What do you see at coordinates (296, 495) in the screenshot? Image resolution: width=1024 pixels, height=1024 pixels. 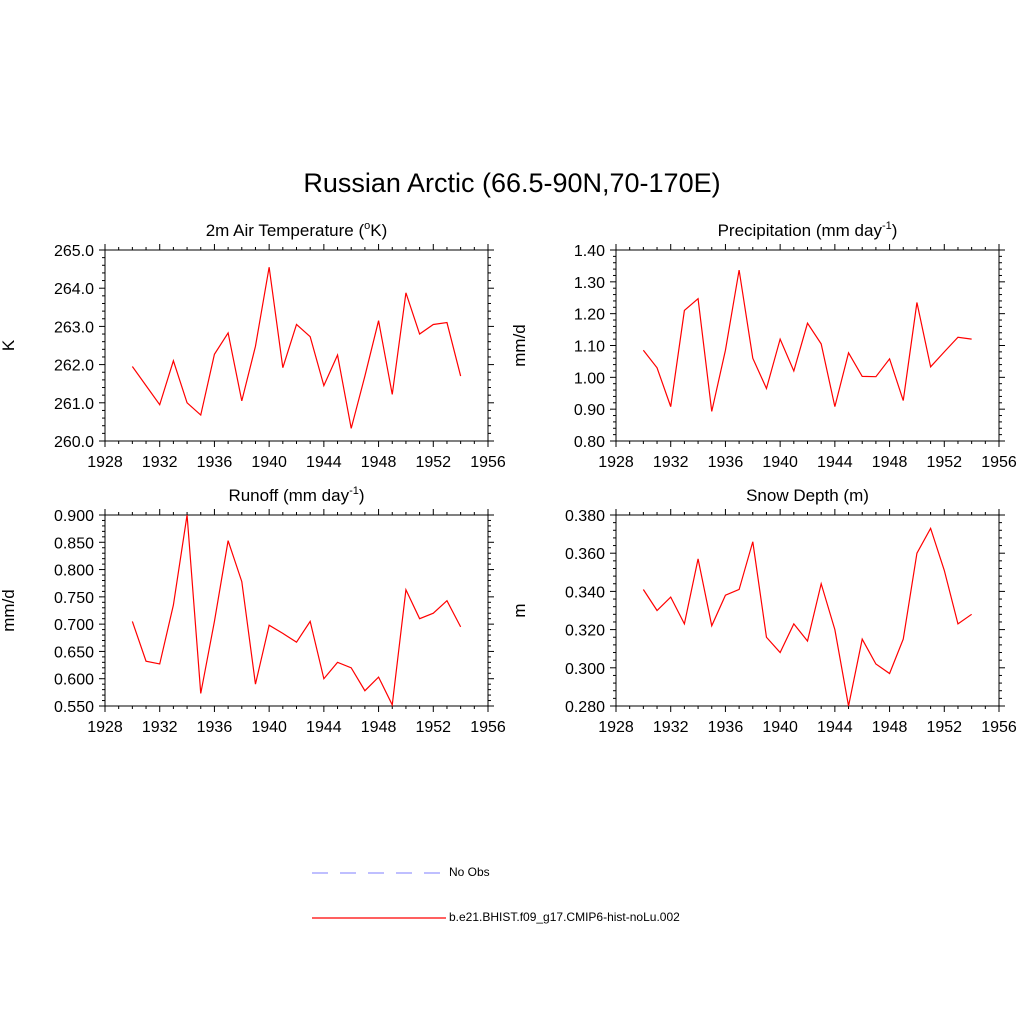 I see `panel-3-title: Runoff (mm day-1)` at bounding box center [296, 495].